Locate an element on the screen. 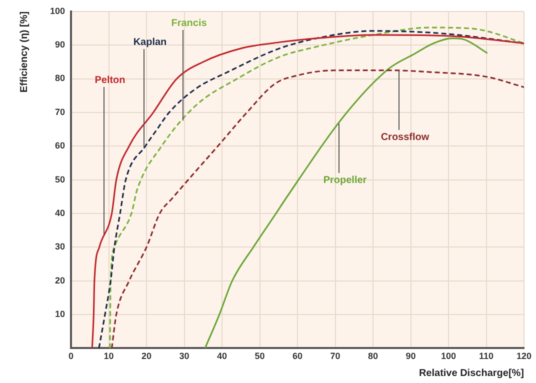 The height and width of the screenshot is (383, 536). x-tick-label: 60 is located at coordinates (297, 356).